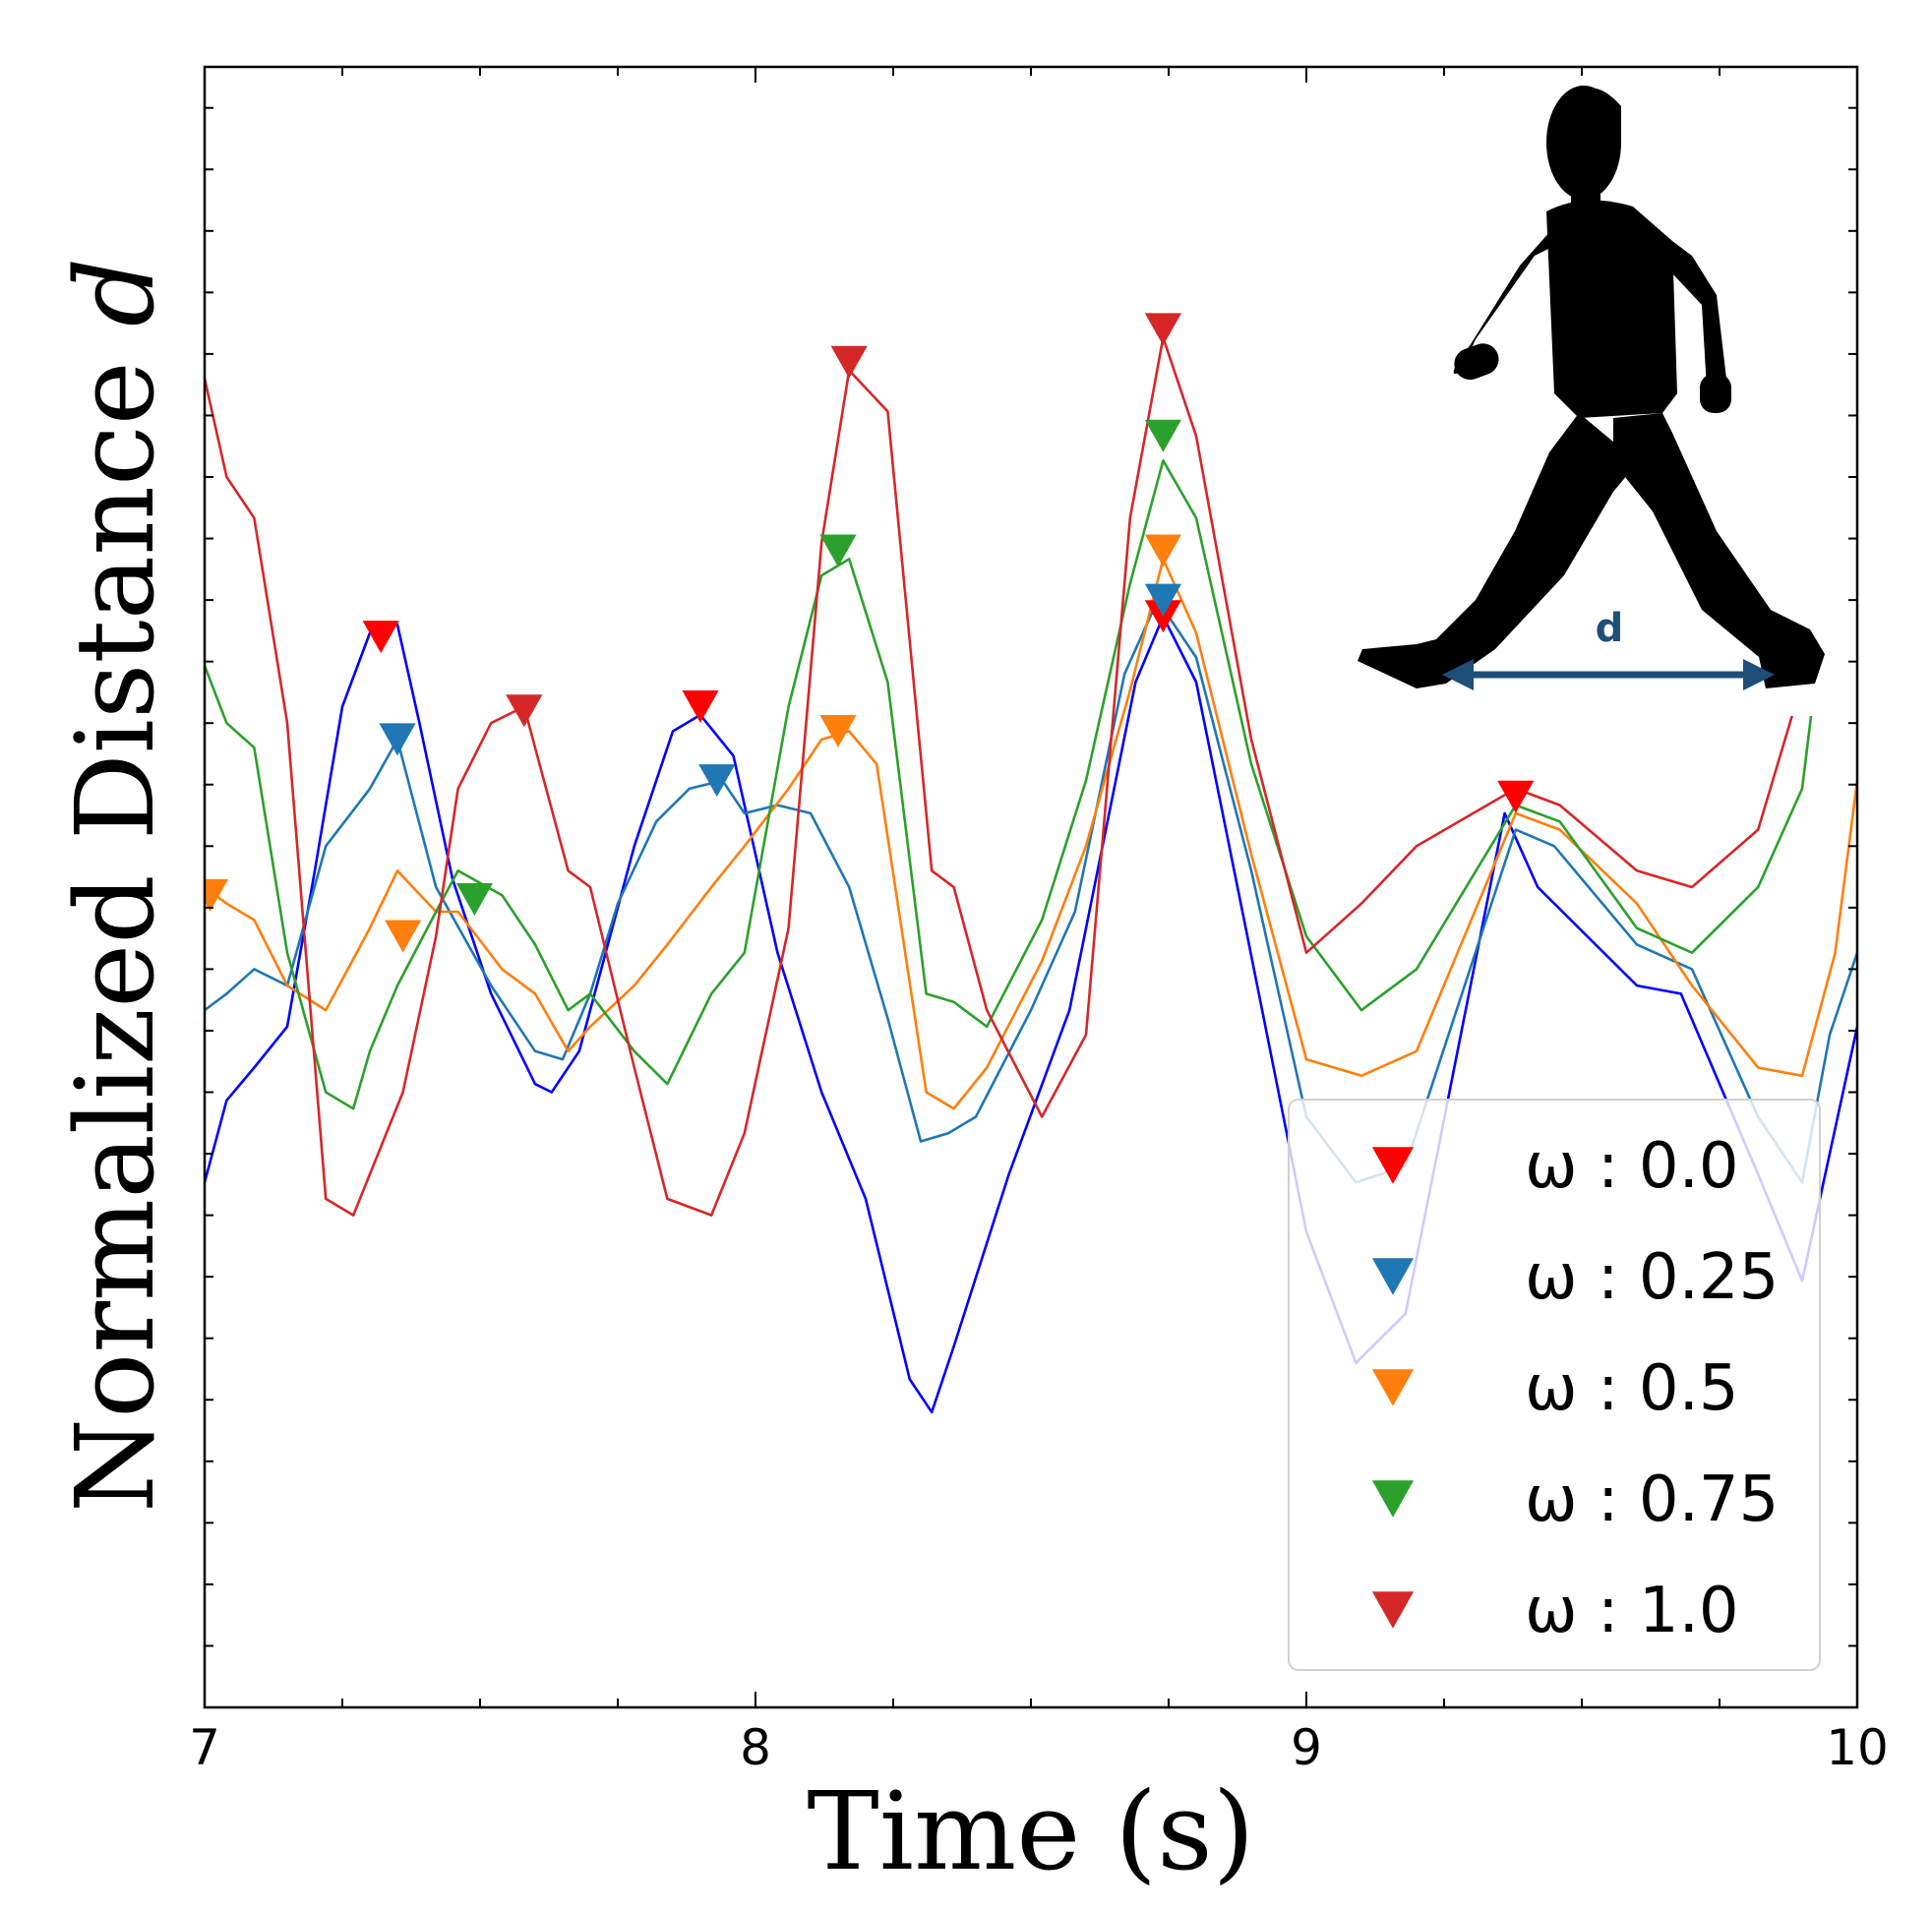 The height and width of the screenshot is (1910, 1932). I want to click on y-axis-title: Normalized Distance d, so click(115, 885).